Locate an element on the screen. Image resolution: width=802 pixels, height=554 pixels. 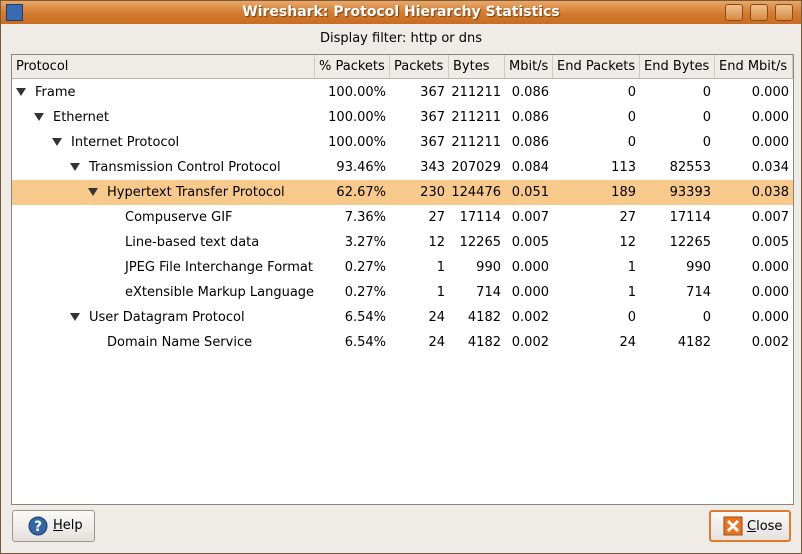
help-button: ? Help is located at coordinates (53, 526).